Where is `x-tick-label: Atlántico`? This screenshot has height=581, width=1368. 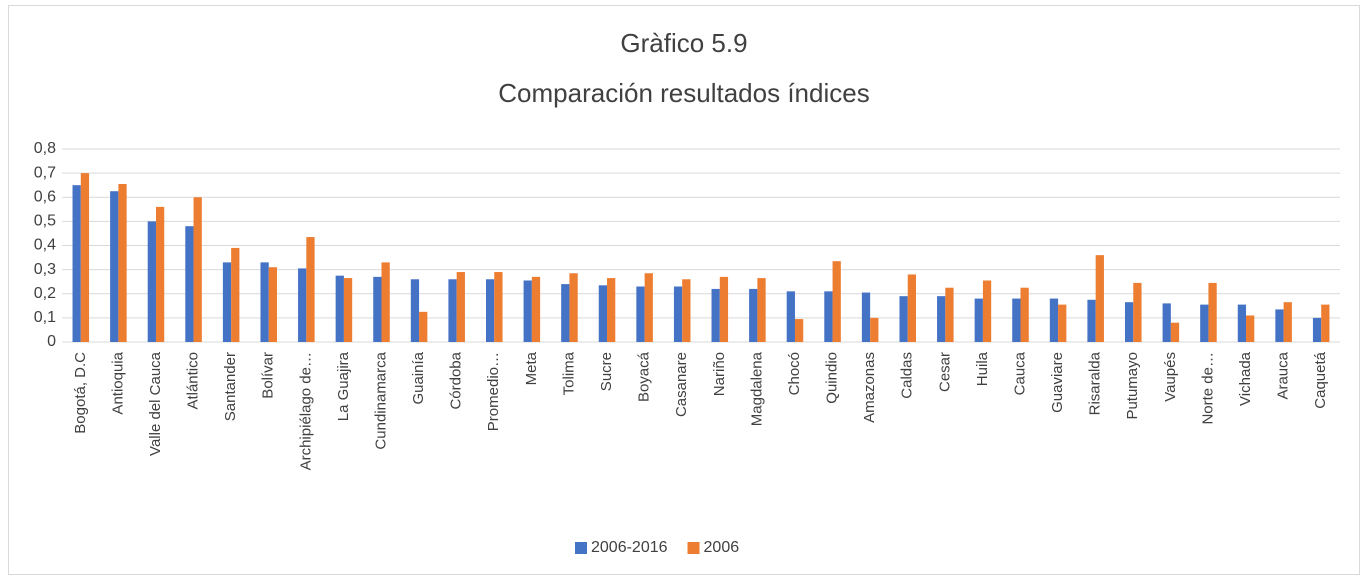
x-tick-label: Atlántico is located at coordinates (193, 381).